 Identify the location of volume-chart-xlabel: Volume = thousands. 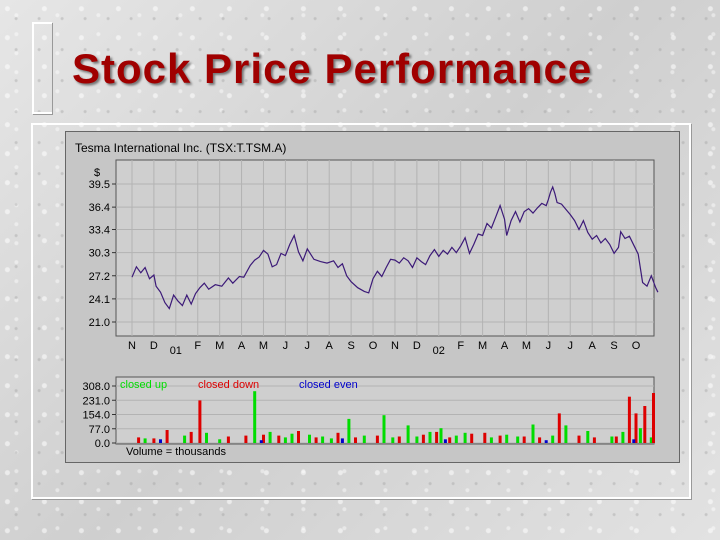
(176, 452).